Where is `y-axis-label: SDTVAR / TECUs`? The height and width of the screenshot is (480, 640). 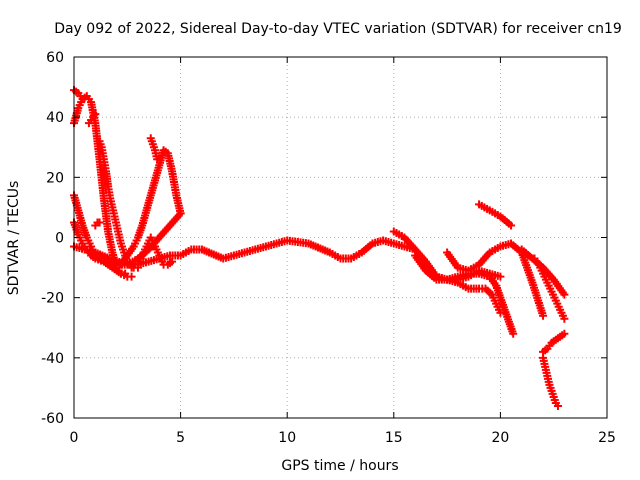
y-axis-label: SDTVAR / TECUs is located at coordinates (14, 238).